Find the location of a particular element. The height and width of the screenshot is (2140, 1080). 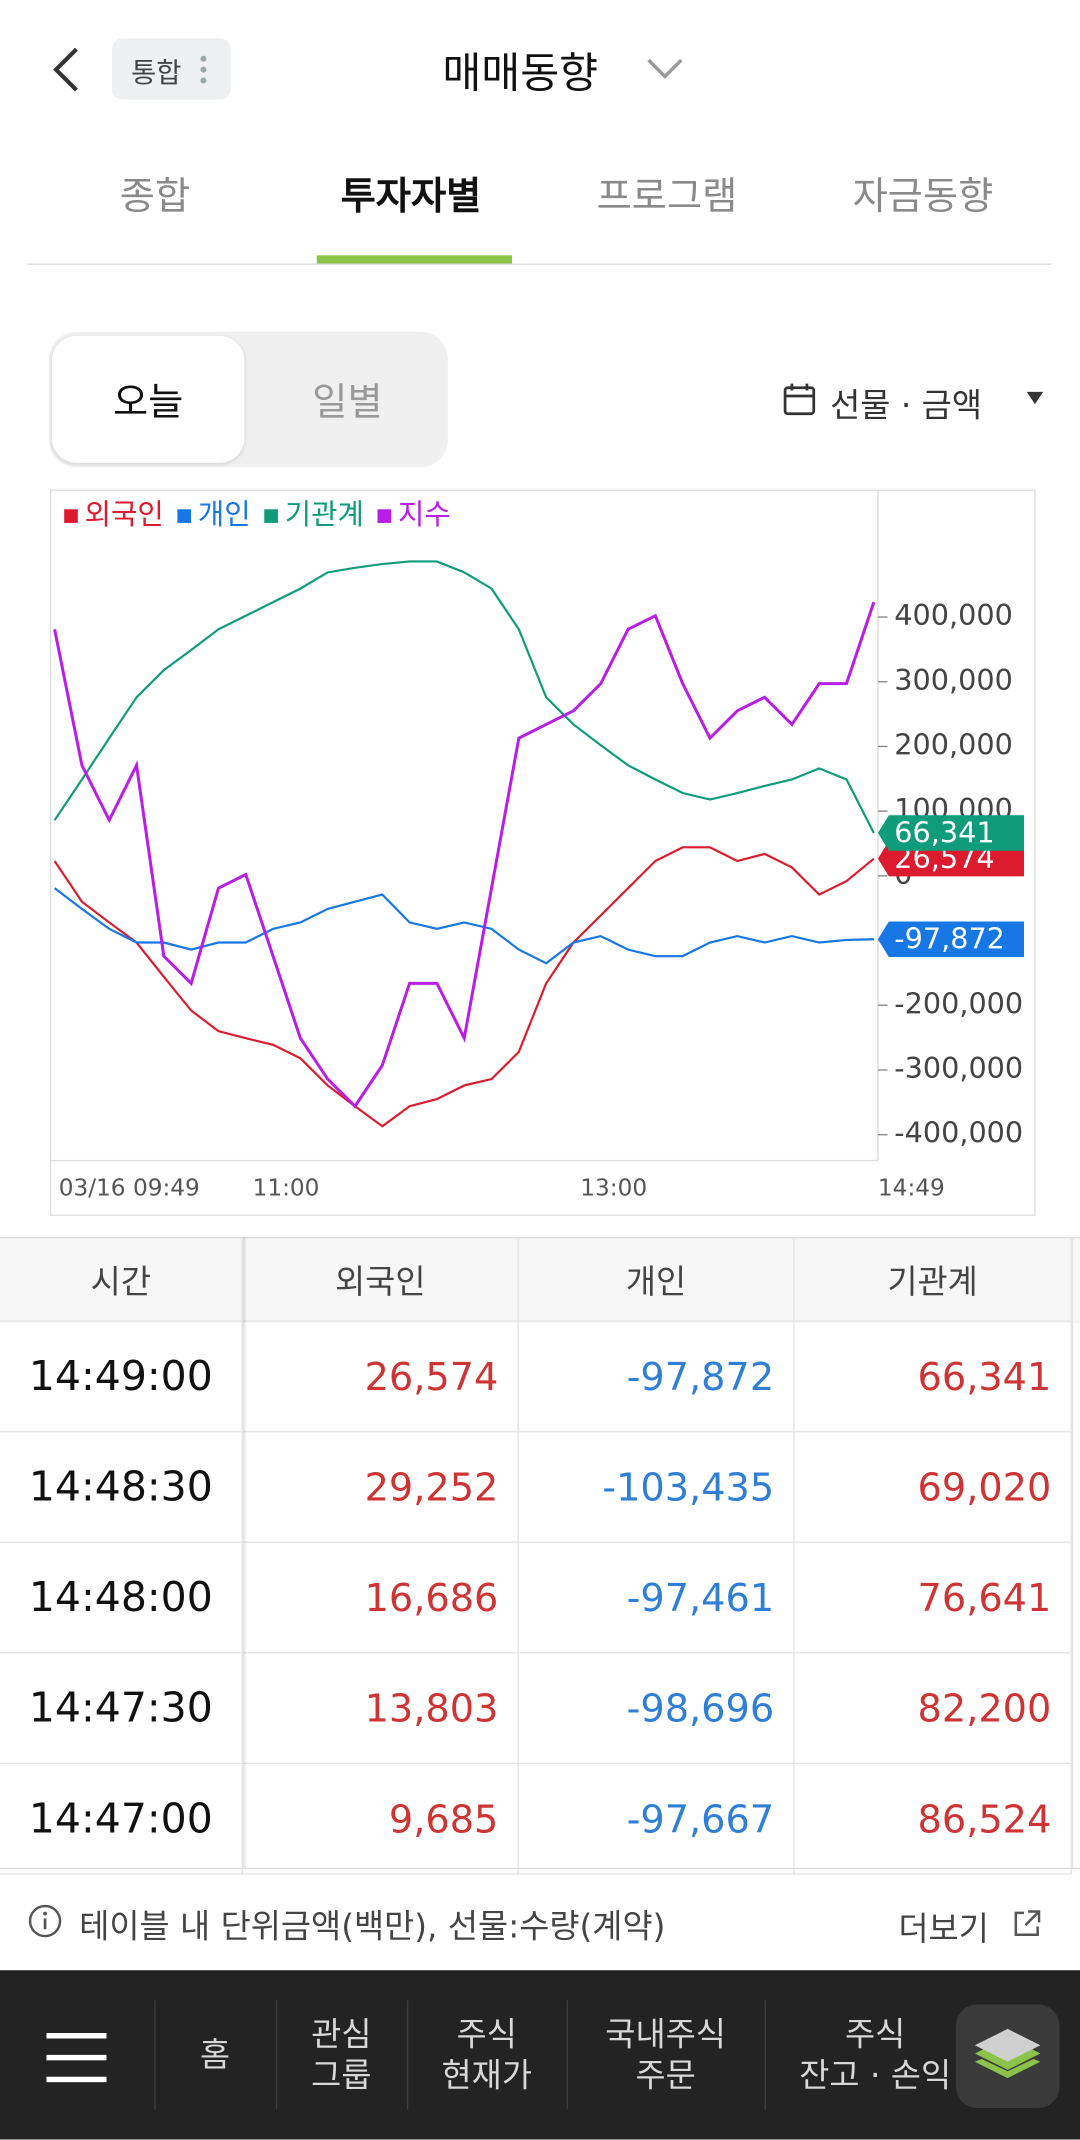

y-tick-label: -300,000 is located at coordinates (958, 1068).